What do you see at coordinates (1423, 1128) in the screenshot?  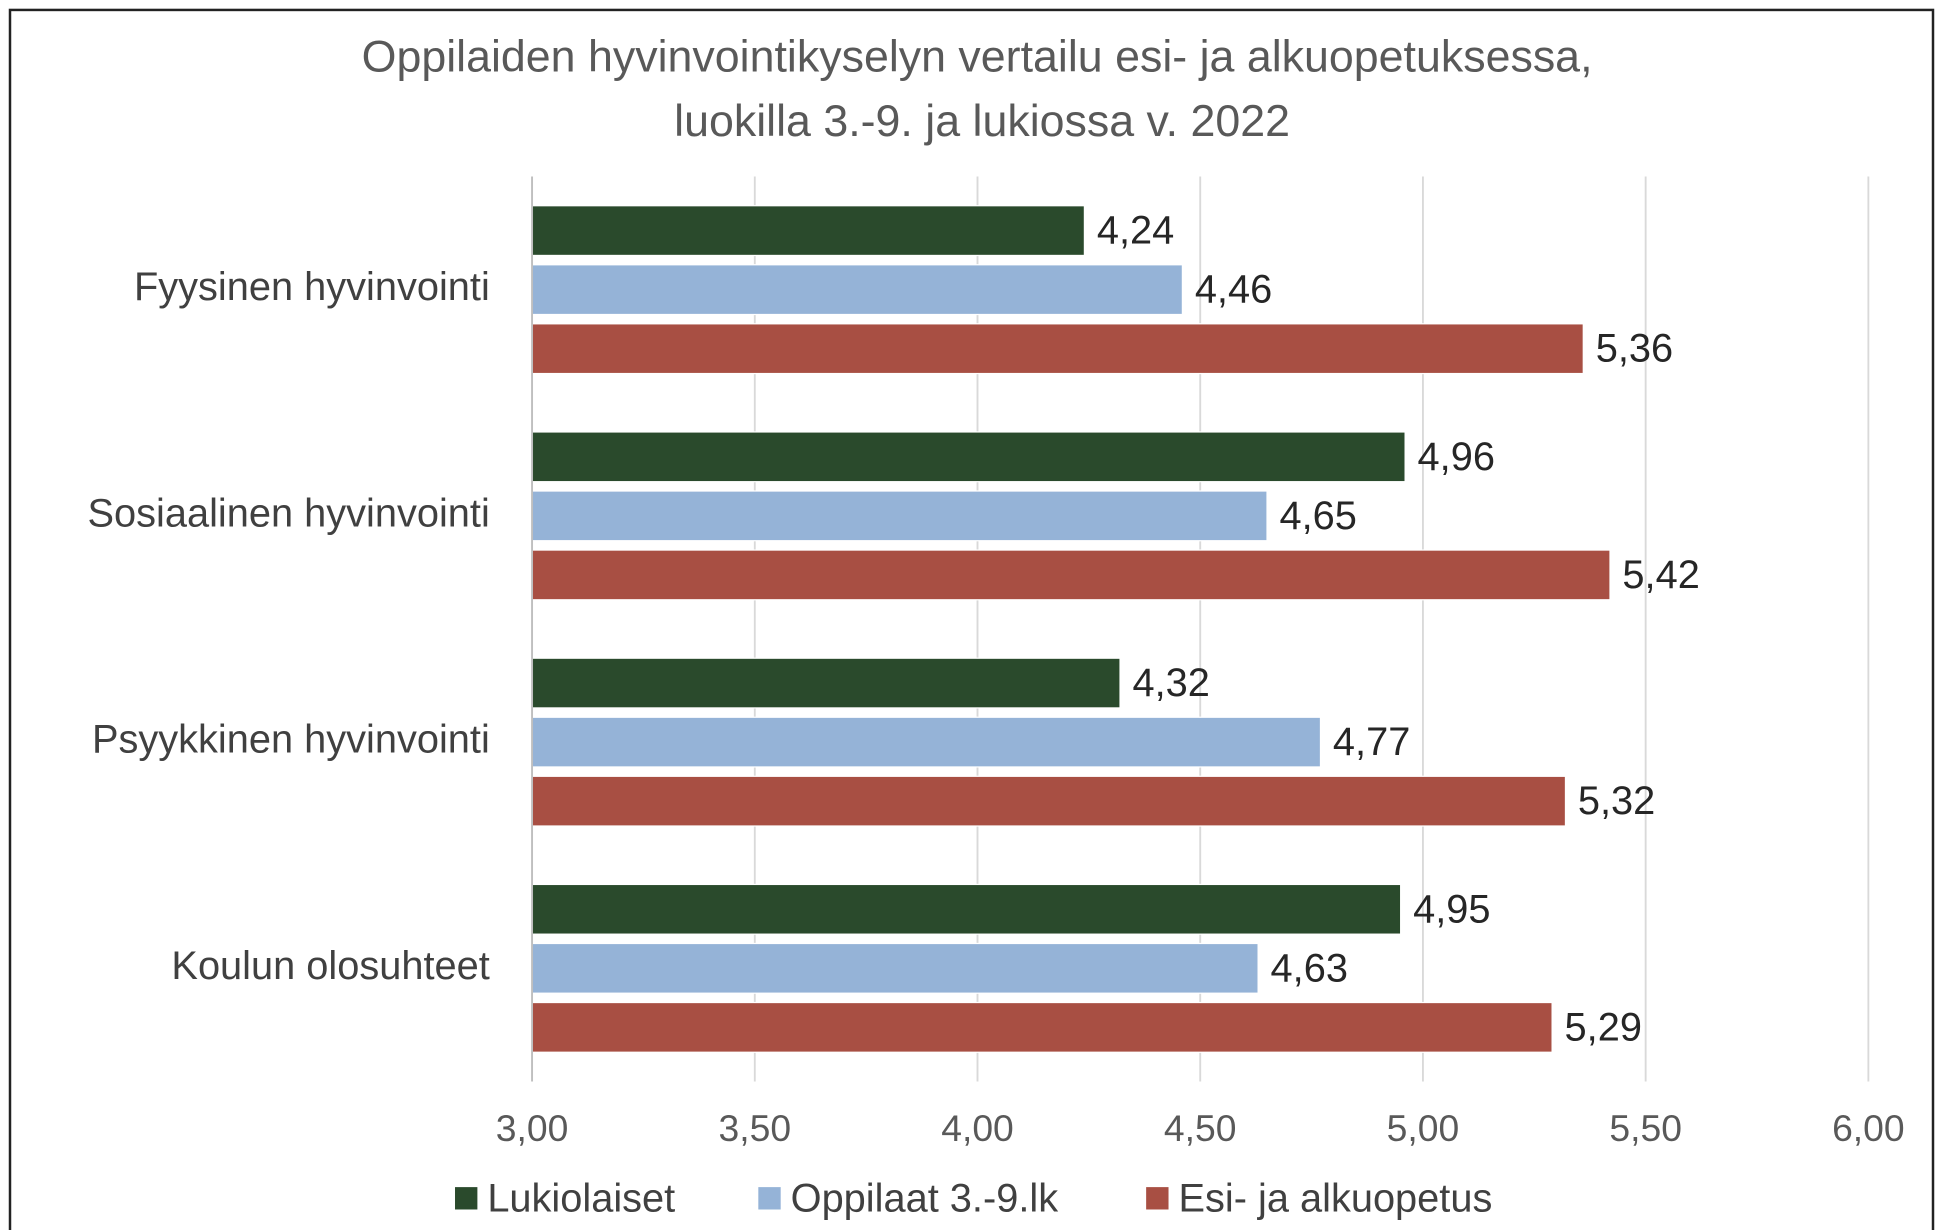 I see `x-tick-label: 5,00` at bounding box center [1423, 1128].